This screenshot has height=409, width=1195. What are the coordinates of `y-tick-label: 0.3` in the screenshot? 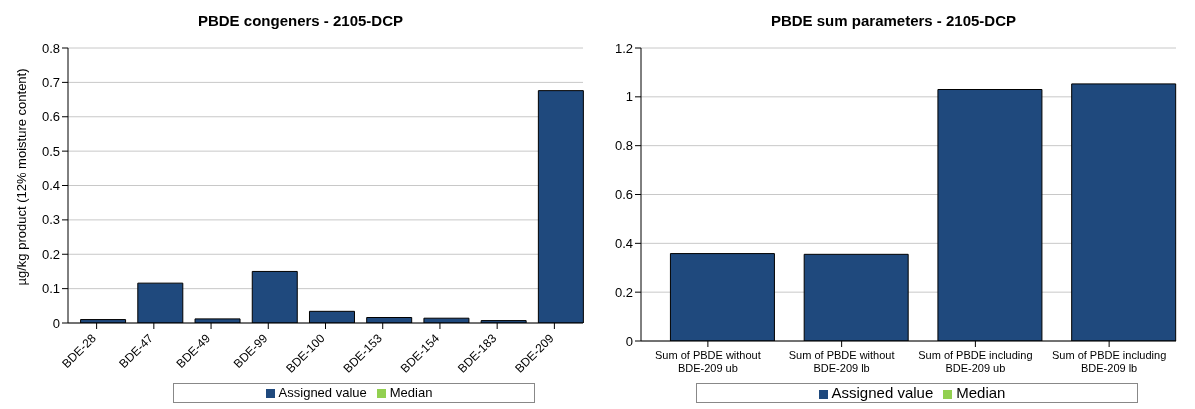 It's located at (50, 220).